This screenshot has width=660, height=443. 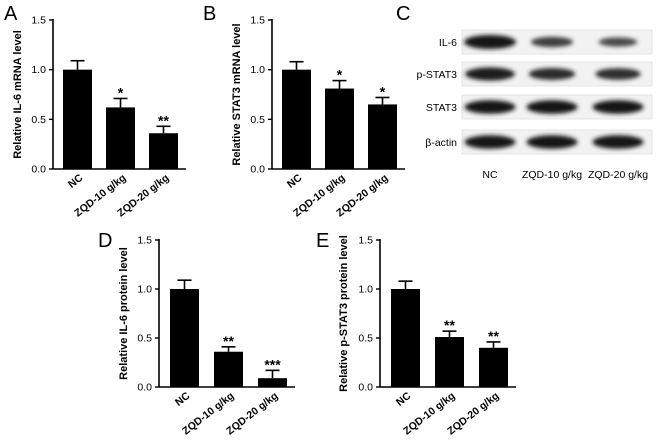 I want to click on y-axis-title: Relative IL-6 mRNA level, so click(x=18, y=94).